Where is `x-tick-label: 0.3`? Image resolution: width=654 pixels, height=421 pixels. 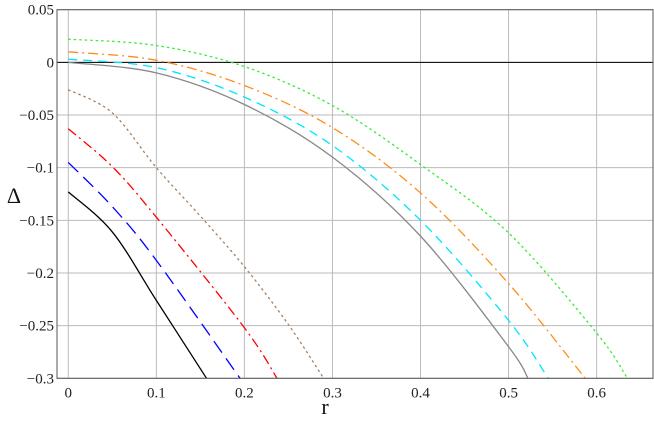 x-tick-label: 0.3 is located at coordinates (332, 393).